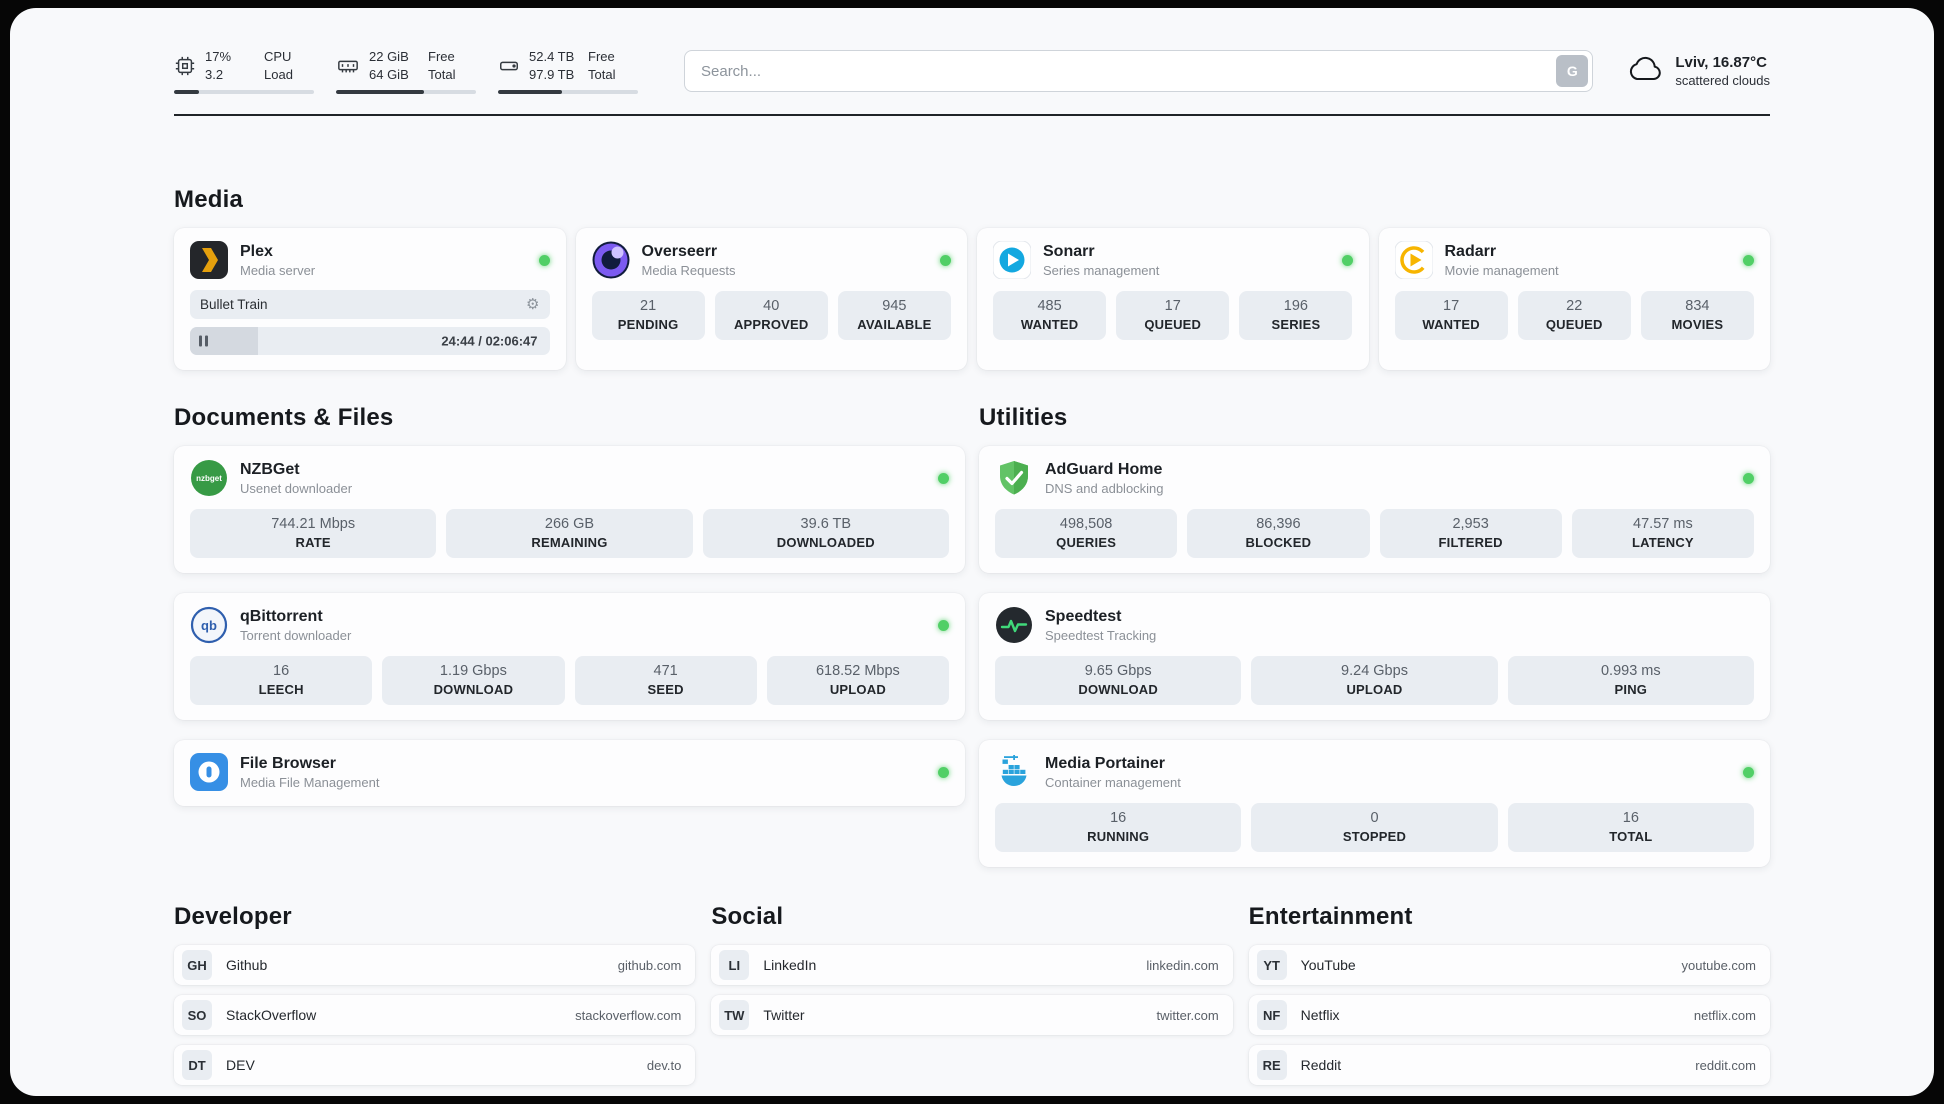 The height and width of the screenshot is (1104, 1944). I want to click on stat-box: 17 WANTED, so click(1451, 316).